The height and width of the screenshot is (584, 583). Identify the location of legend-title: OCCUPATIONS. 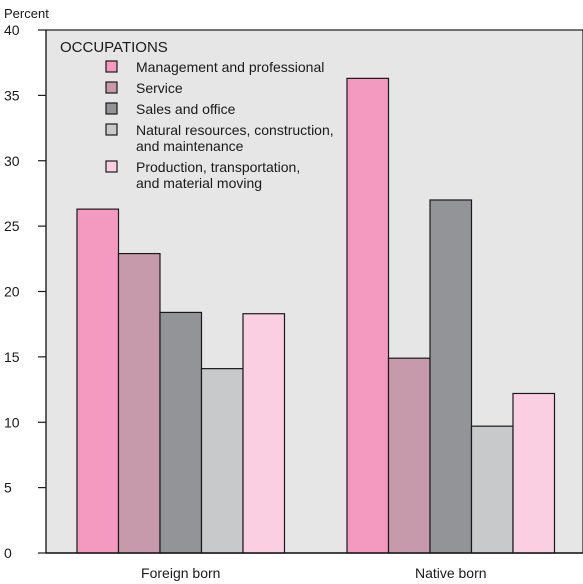
(114, 47).